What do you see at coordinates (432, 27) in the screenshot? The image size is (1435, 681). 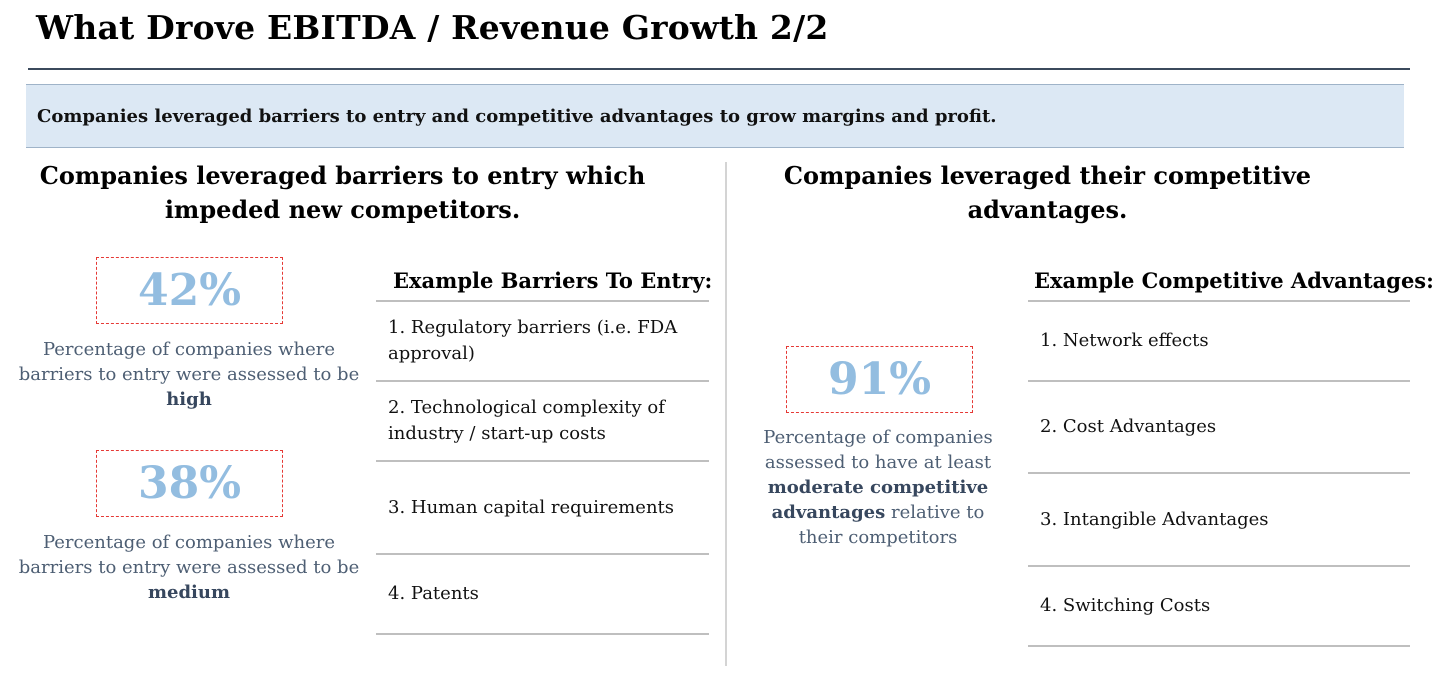 I see `page-title: What Drove EBITDA / Revenue Growth 2/2` at bounding box center [432, 27].